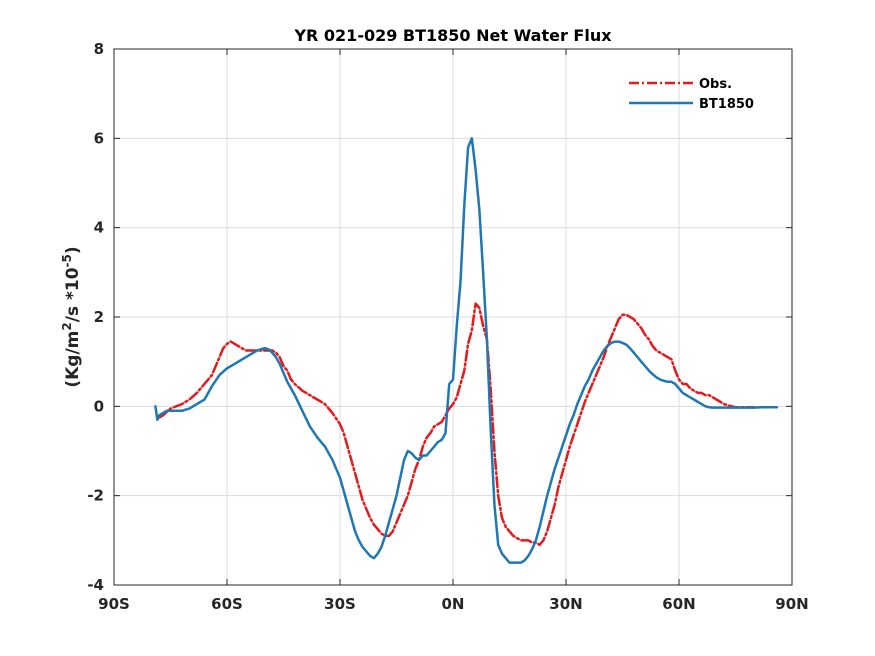 This screenshot has width=875, height=656. Describe the element at coordinates (73, 250) in the screenshot. I see `y-axis-label-end: )` at that location.